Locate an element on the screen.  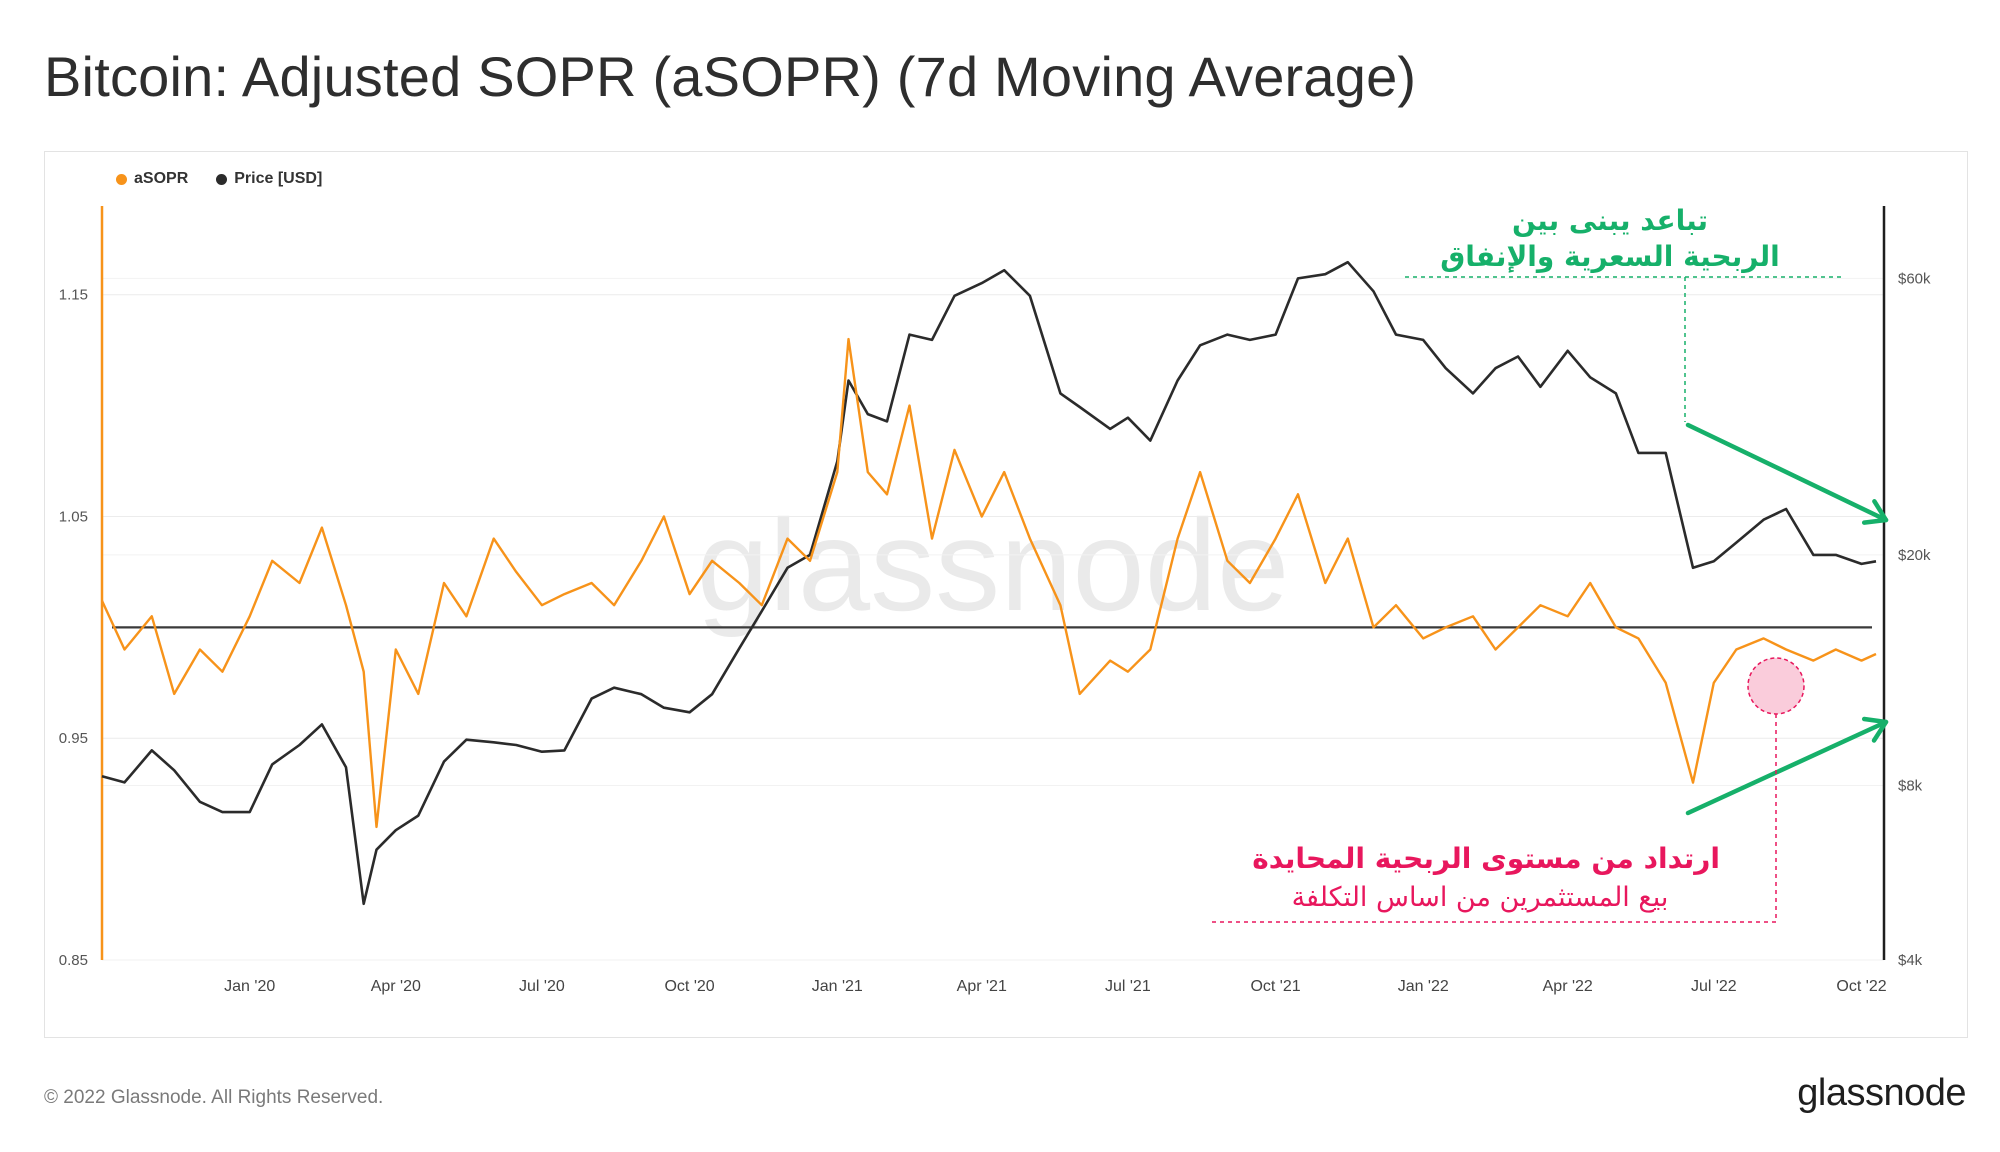
right-axis-tick-label: $20k is located at coordinates (1914, 555).